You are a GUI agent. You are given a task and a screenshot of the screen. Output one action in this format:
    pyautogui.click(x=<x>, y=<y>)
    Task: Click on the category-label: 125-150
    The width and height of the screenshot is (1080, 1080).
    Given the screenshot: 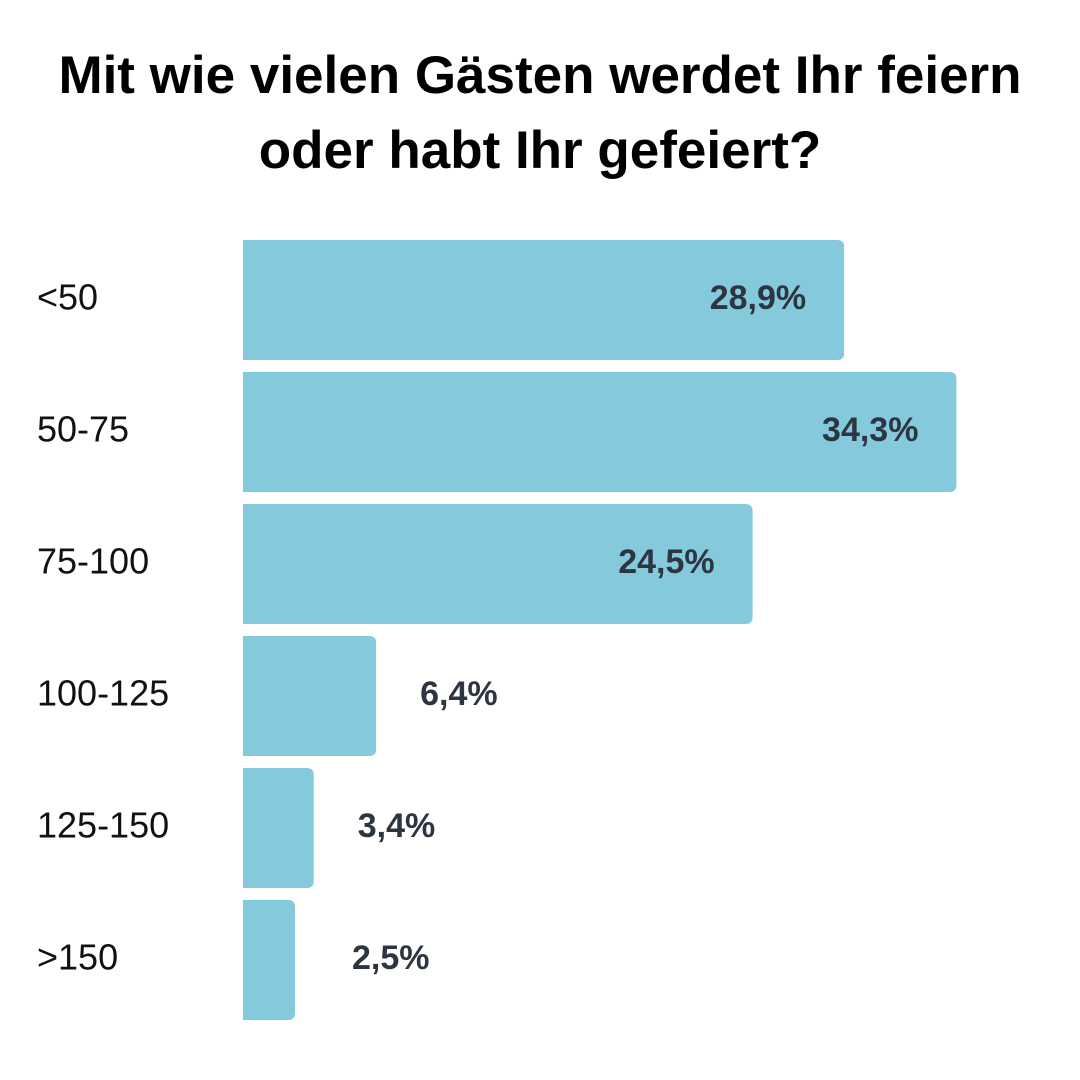 What is the action you would take?
    pyautogui.click(x=103, y=825)
    